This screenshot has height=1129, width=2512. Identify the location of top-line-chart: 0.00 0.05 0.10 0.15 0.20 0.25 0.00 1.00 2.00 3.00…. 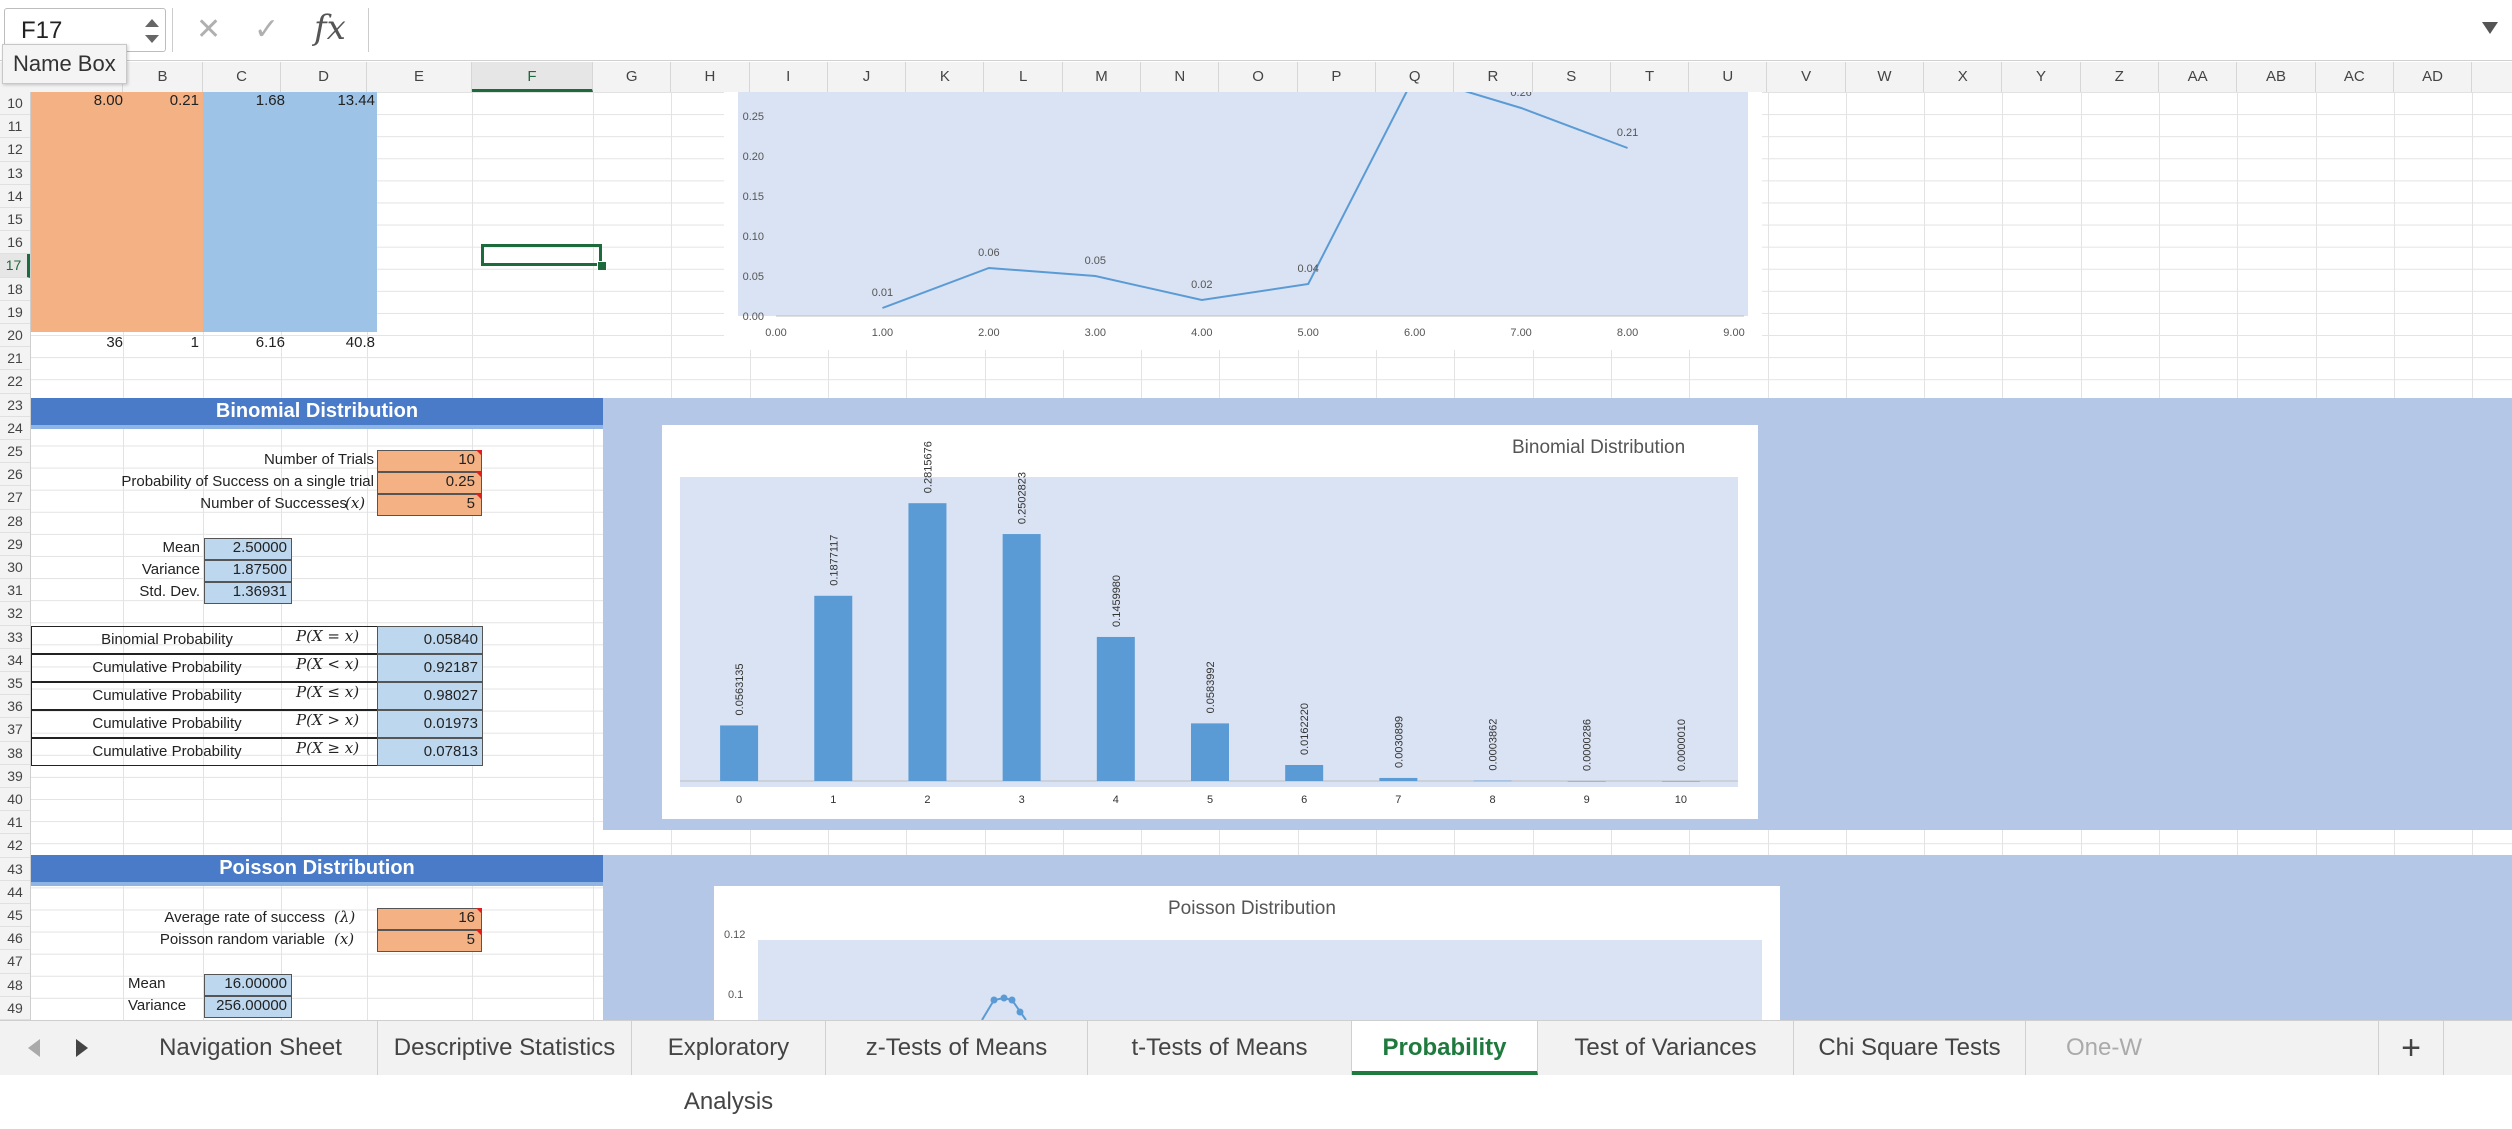
(1243, 221).